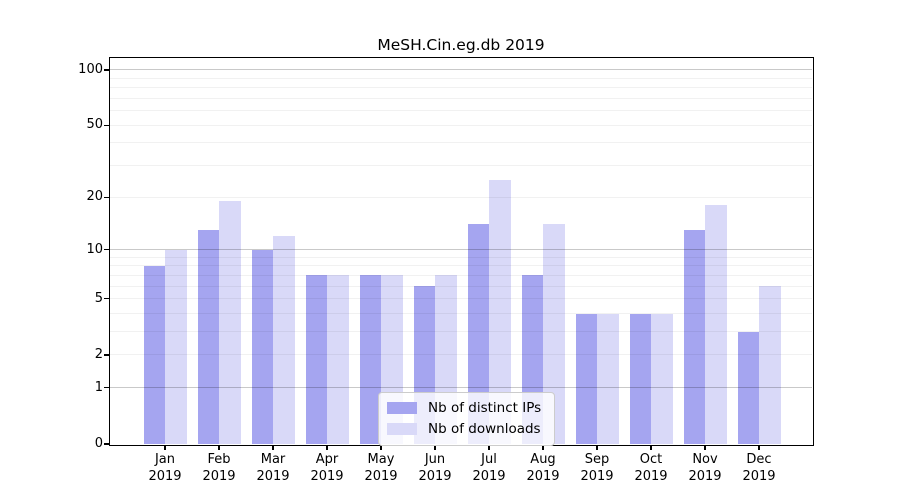 This screenshot has height=500, width=900. What do you see at coordinates (716, 324) in the screenshot?
I see `bar-downloads-nov` at bounding box center [716, 324].